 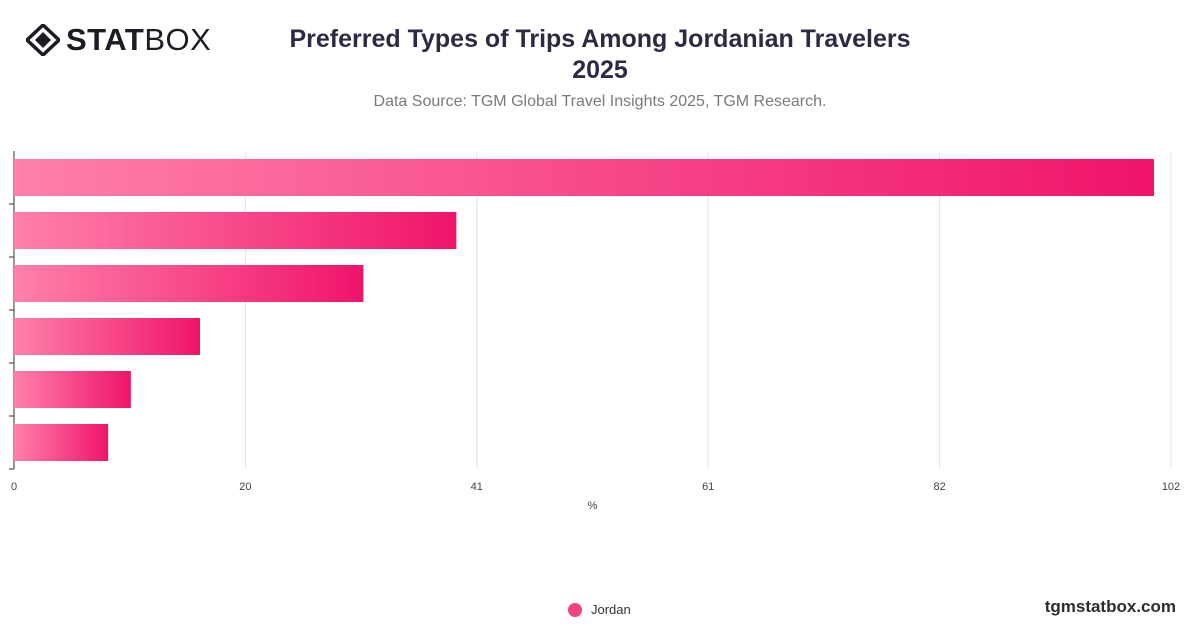 What do you see at coordinates (14, 487) in the screenshot?
I see `x-tick-label: 0` at bounding box center [14, 487].